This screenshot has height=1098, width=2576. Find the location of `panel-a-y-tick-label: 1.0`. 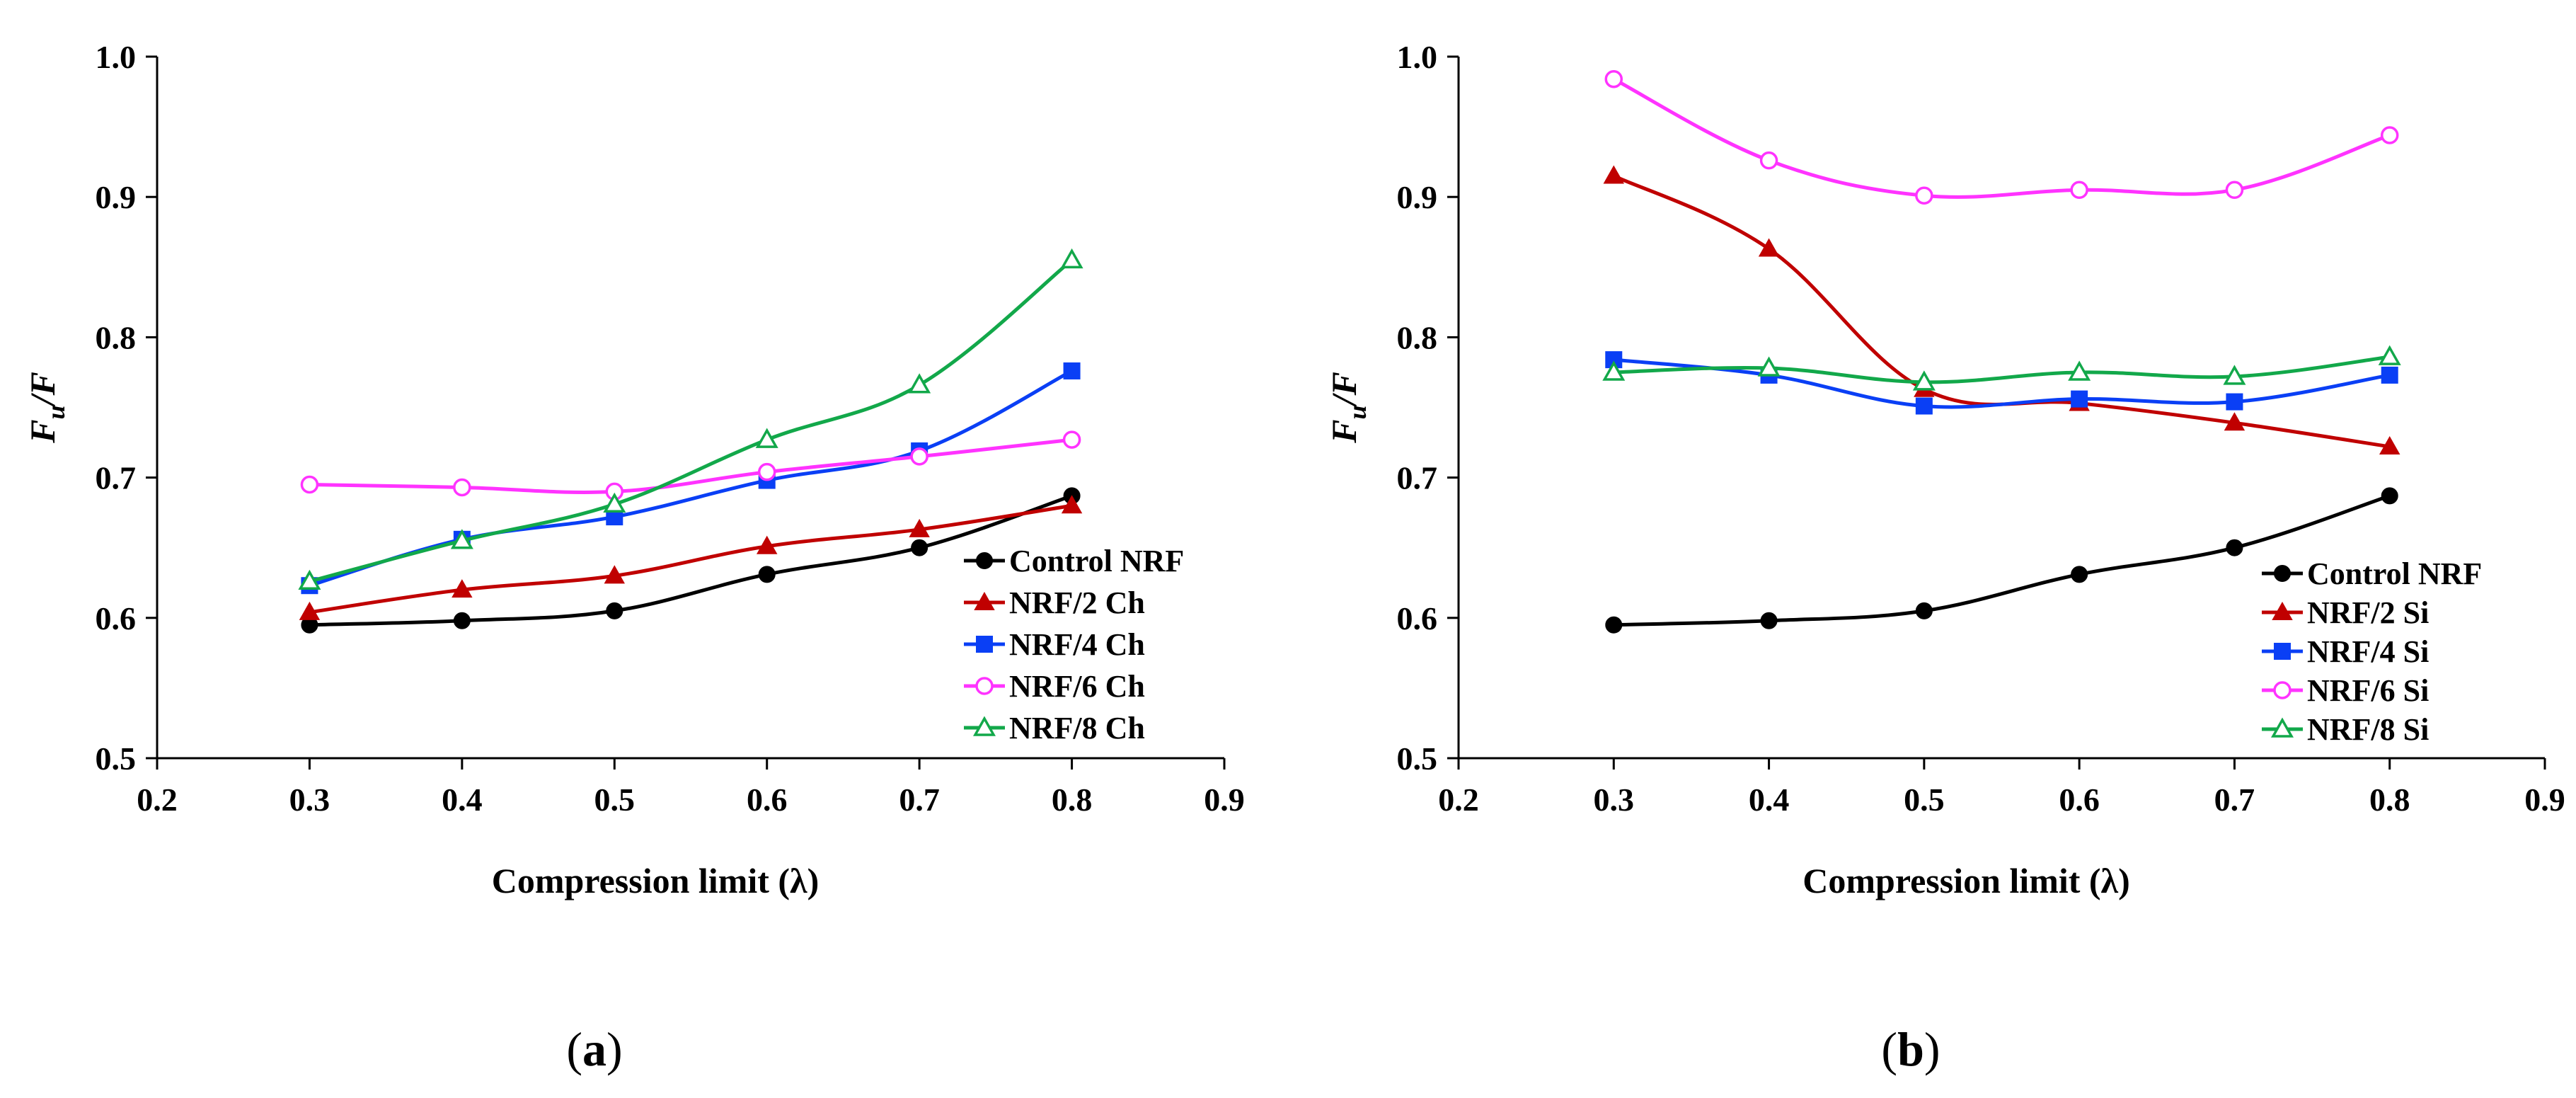

panel-a-y-tick-label: 1.0 is located at coordinates (117, 57).